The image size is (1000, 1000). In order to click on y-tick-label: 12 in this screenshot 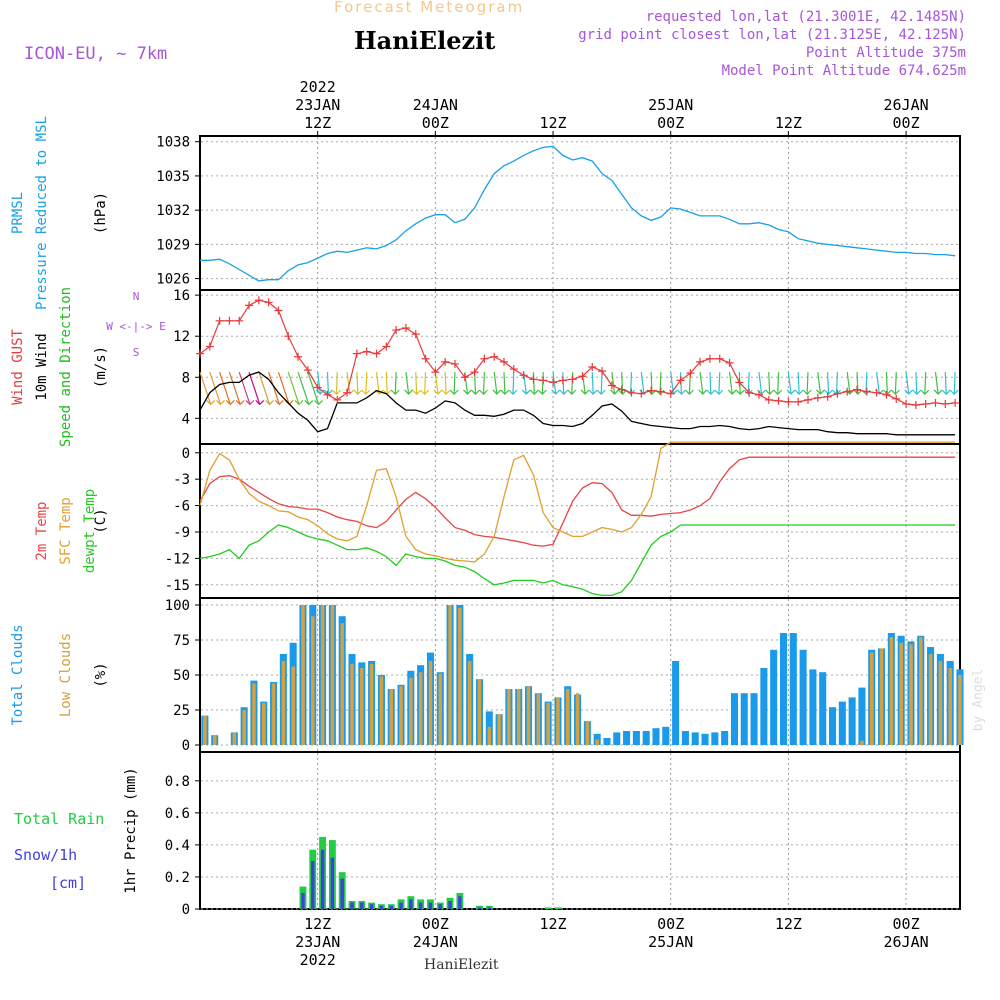, I will do `click(181, 337)`.